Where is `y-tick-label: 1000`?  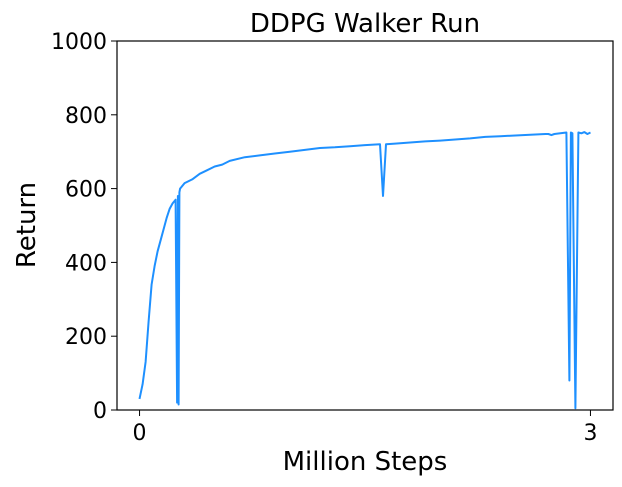
y-tick-label: 1000 is located at coordinates (79, 42).